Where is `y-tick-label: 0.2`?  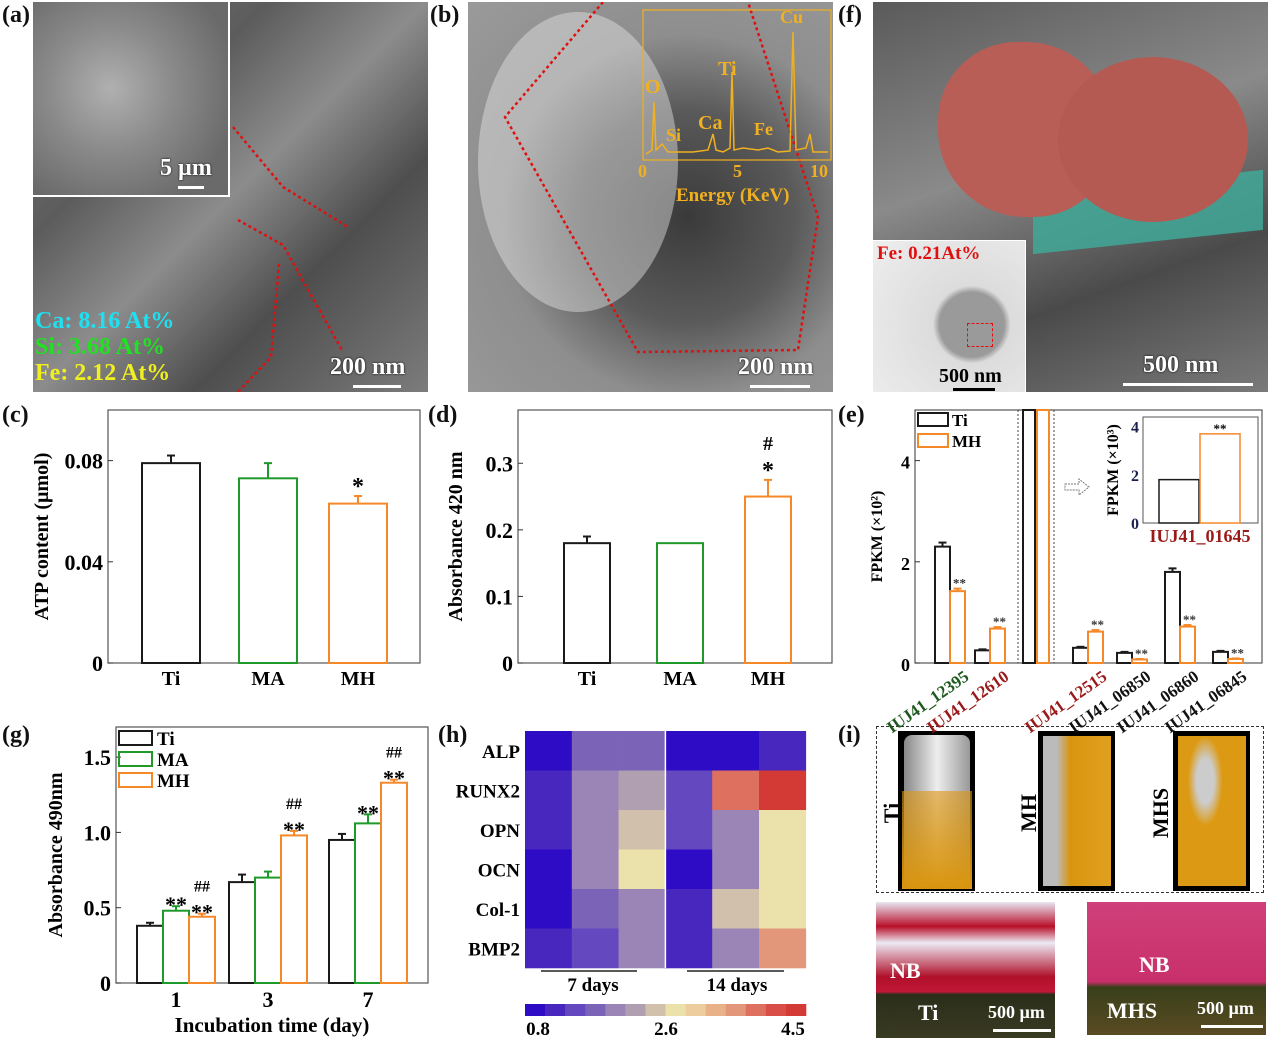 y-tick-label: 0.2 is located at coordinates (500, 530).